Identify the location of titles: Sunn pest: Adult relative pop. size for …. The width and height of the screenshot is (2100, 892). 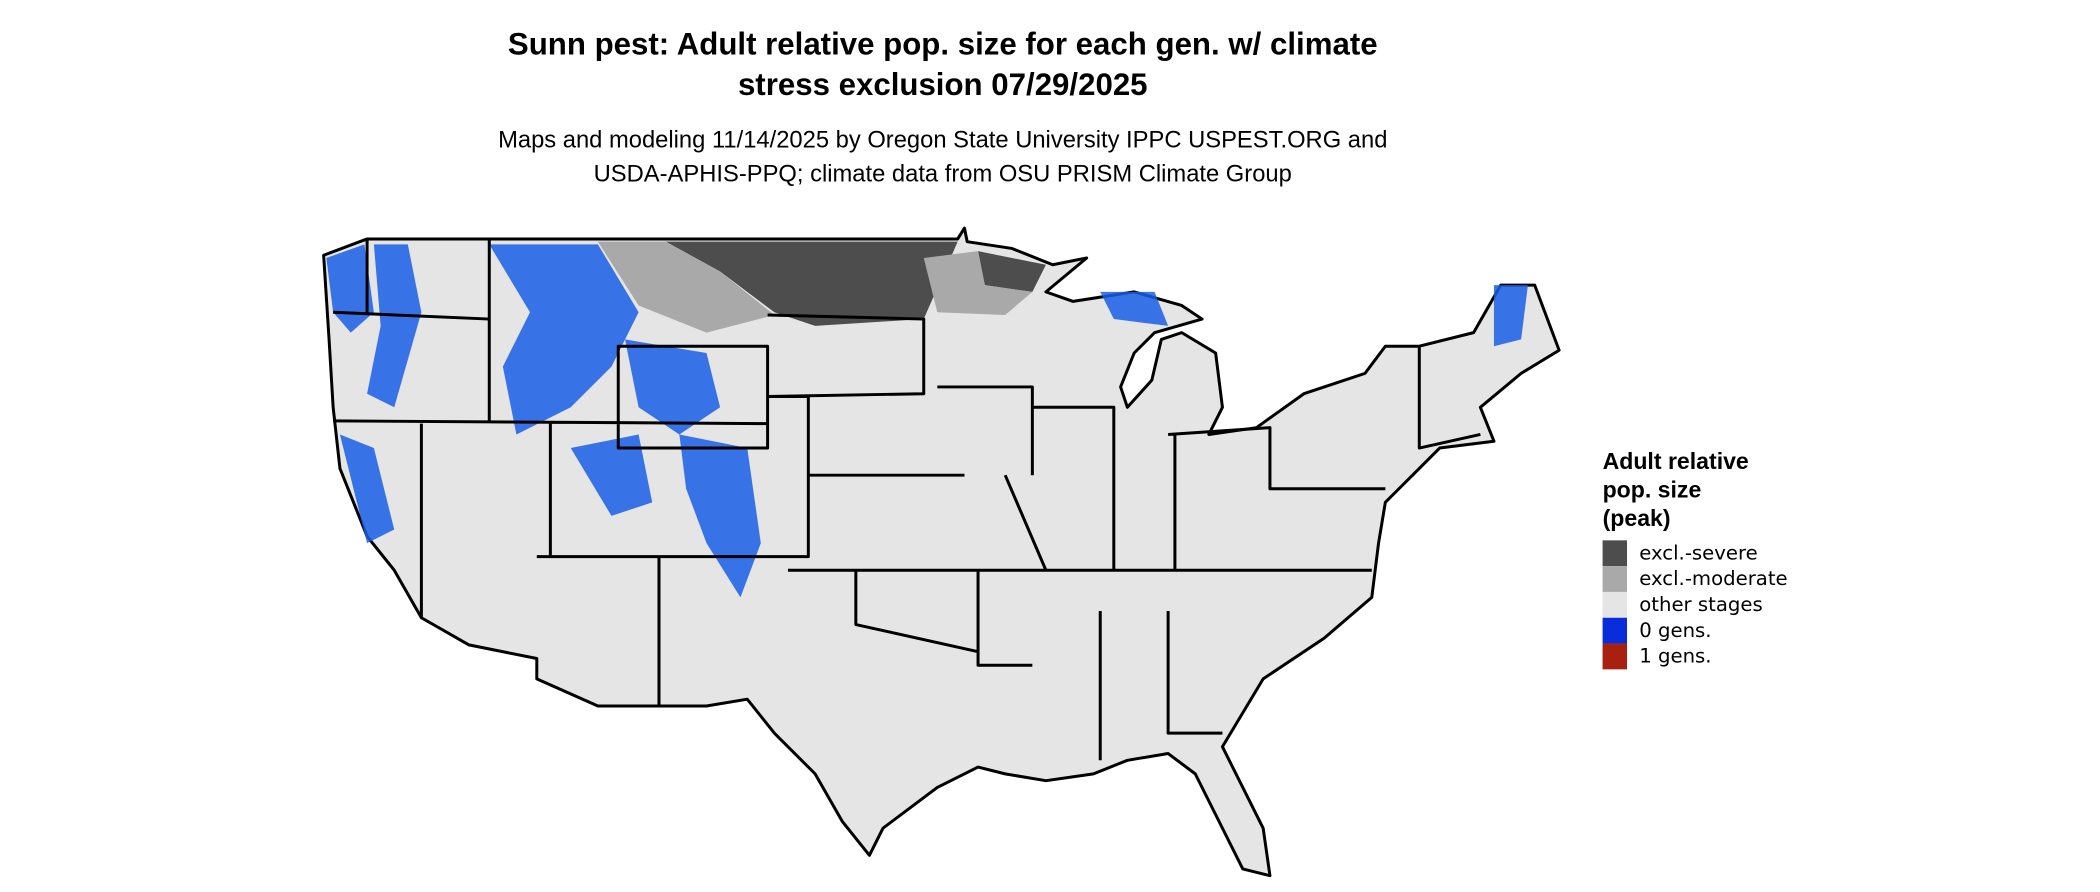
(942, 106).